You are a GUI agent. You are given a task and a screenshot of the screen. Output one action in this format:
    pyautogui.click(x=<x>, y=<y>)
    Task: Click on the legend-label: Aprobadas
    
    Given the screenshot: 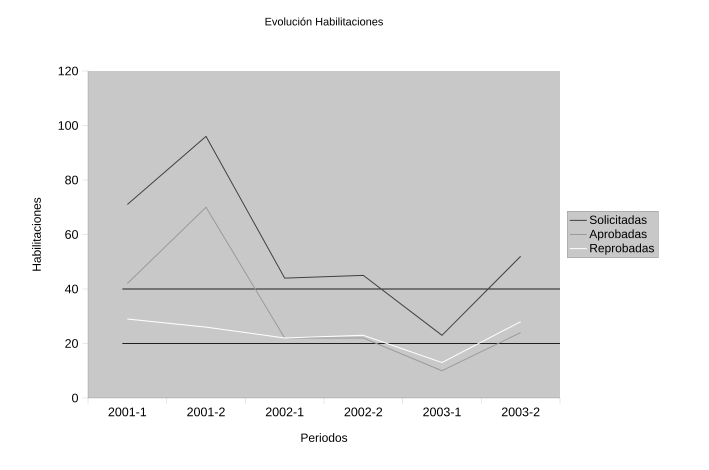 What is the action you would take?
    pyautogui.click(x=618, y=235)
    